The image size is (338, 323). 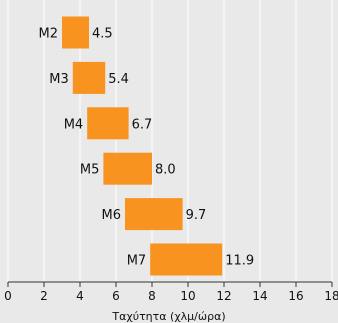 I want to click on bar-m7, so click(x=186, y=259).